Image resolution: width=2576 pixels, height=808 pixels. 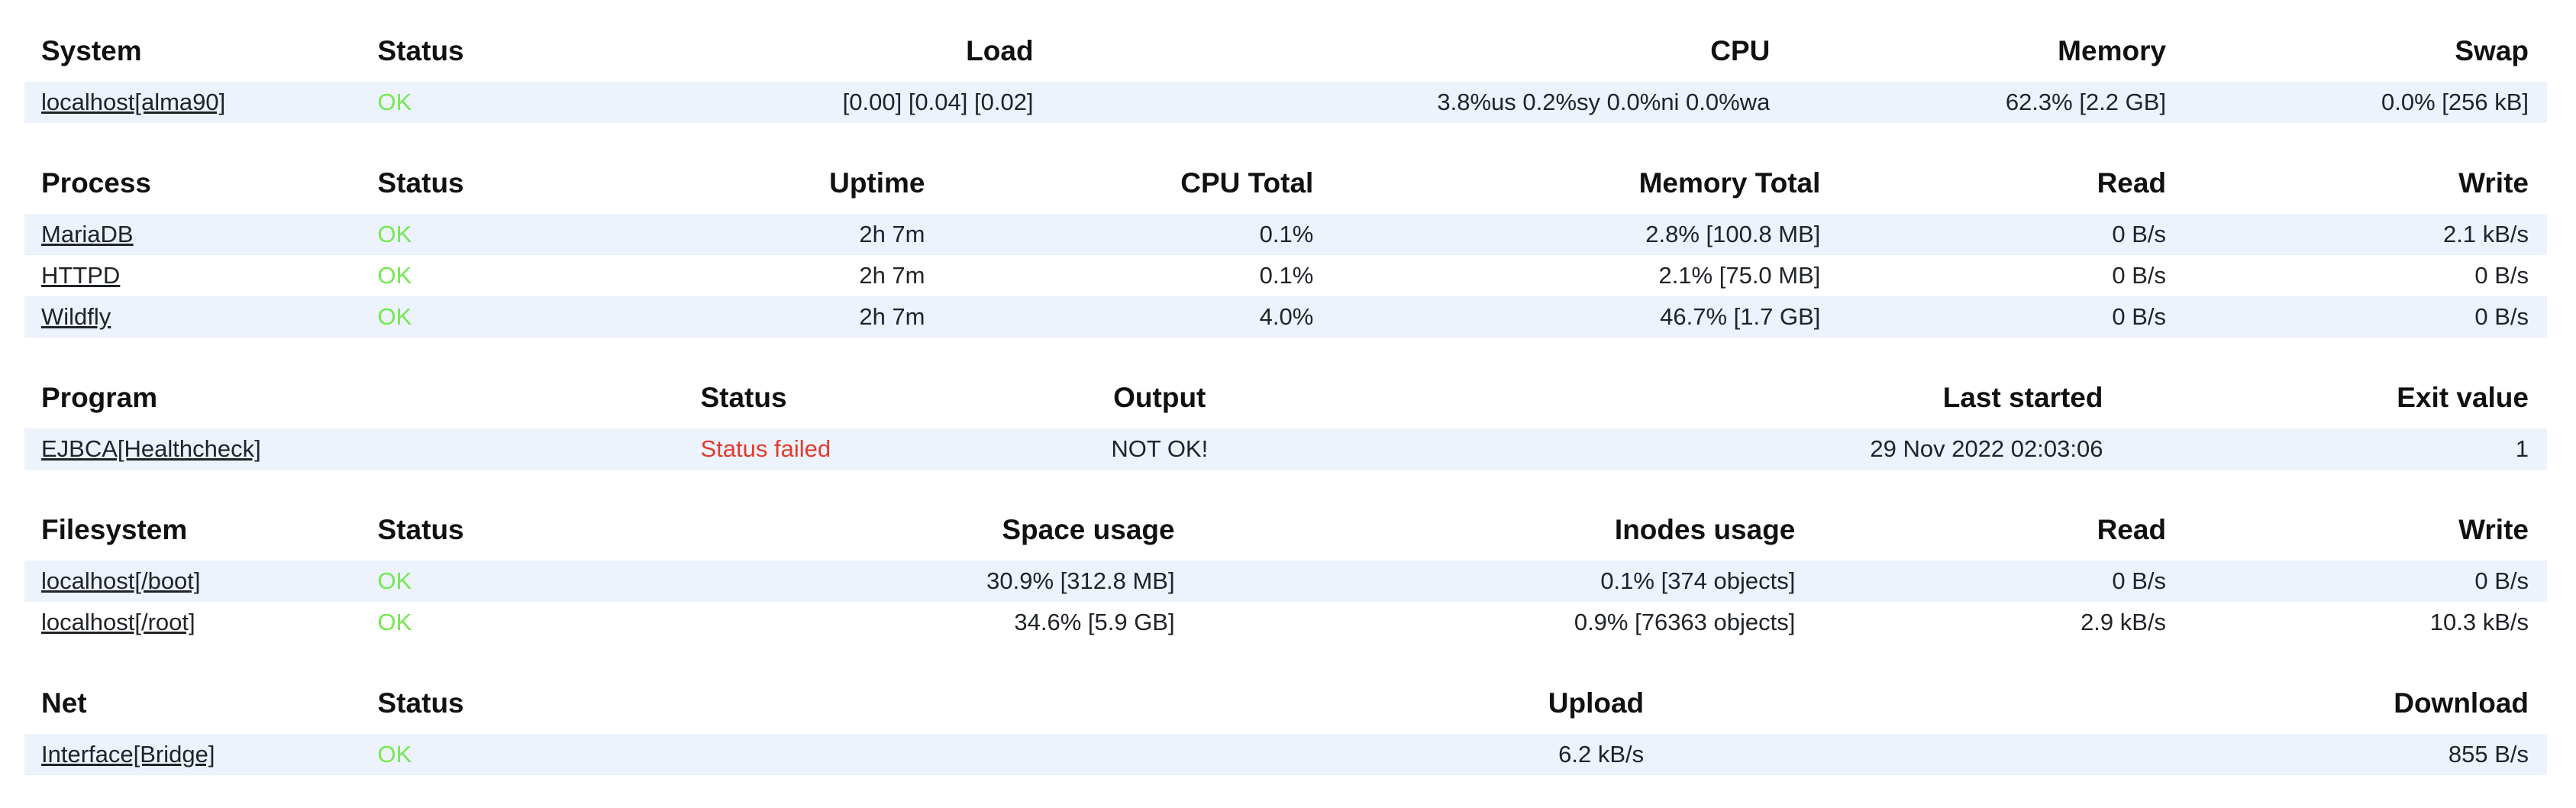 What do you see at coordinates (2463, 398) in the screenshot?
I see `column-header-exit-value: Exit value` at bounding box center [2463, 398].